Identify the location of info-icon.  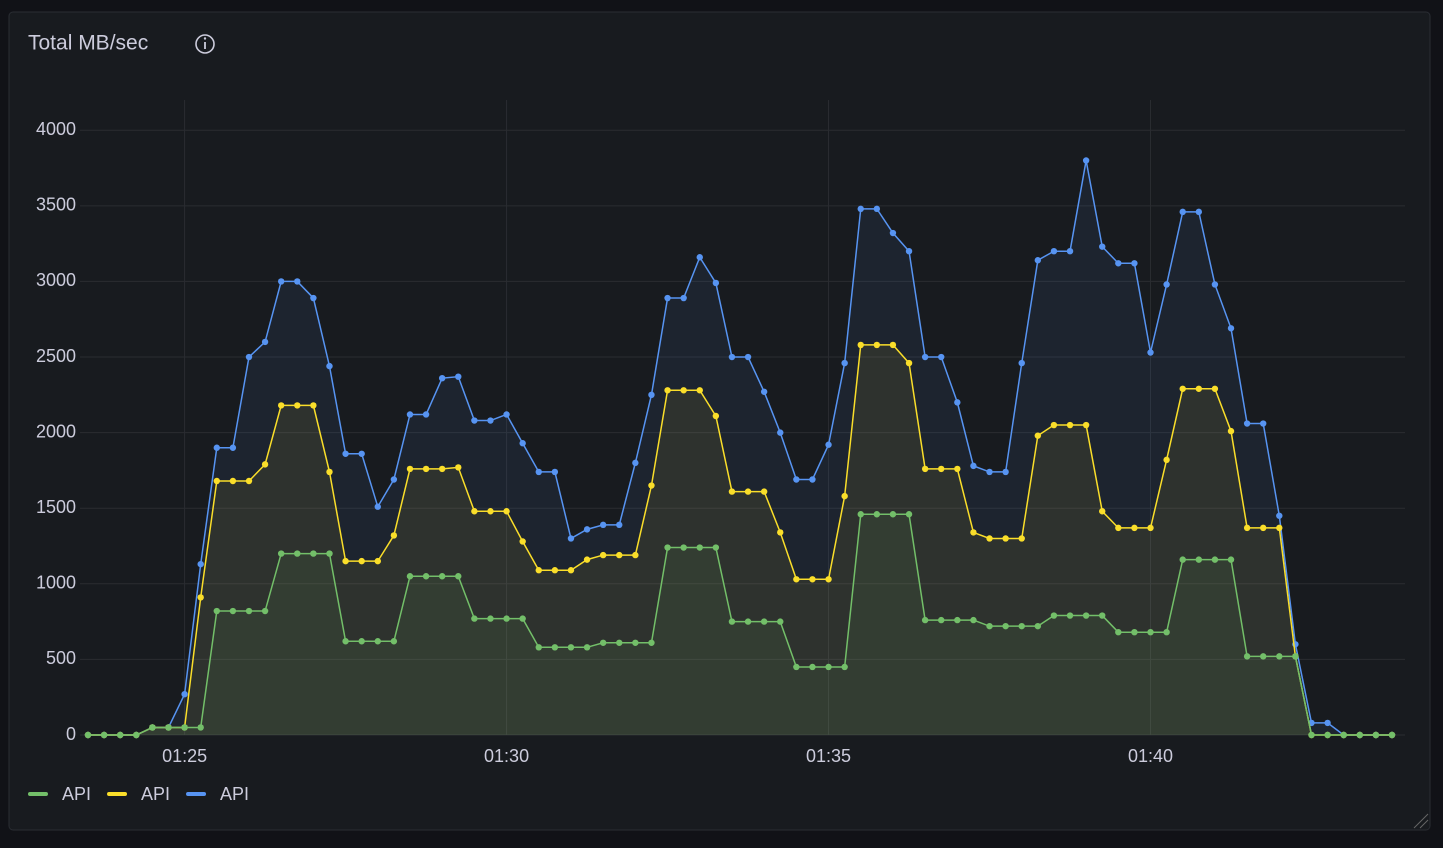
(205, 44).